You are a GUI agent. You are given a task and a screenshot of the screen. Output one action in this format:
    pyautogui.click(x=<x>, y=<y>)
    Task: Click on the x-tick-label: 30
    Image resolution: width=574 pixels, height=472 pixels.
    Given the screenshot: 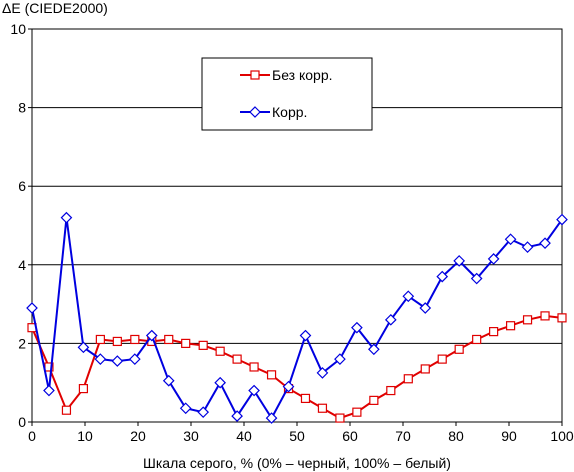 What is the action you would take?
    pyautogui.click(x=191, y=436)
    